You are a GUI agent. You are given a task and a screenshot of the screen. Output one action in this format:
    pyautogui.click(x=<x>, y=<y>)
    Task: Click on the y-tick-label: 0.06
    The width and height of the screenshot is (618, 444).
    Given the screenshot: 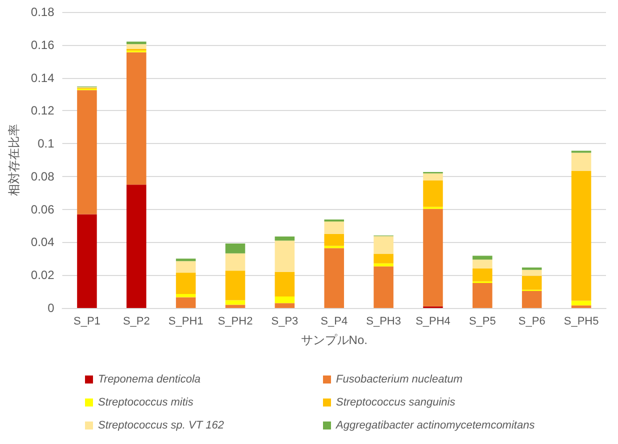 What is the action you would take?
    pyautogui.click(x=42, y=209)
    